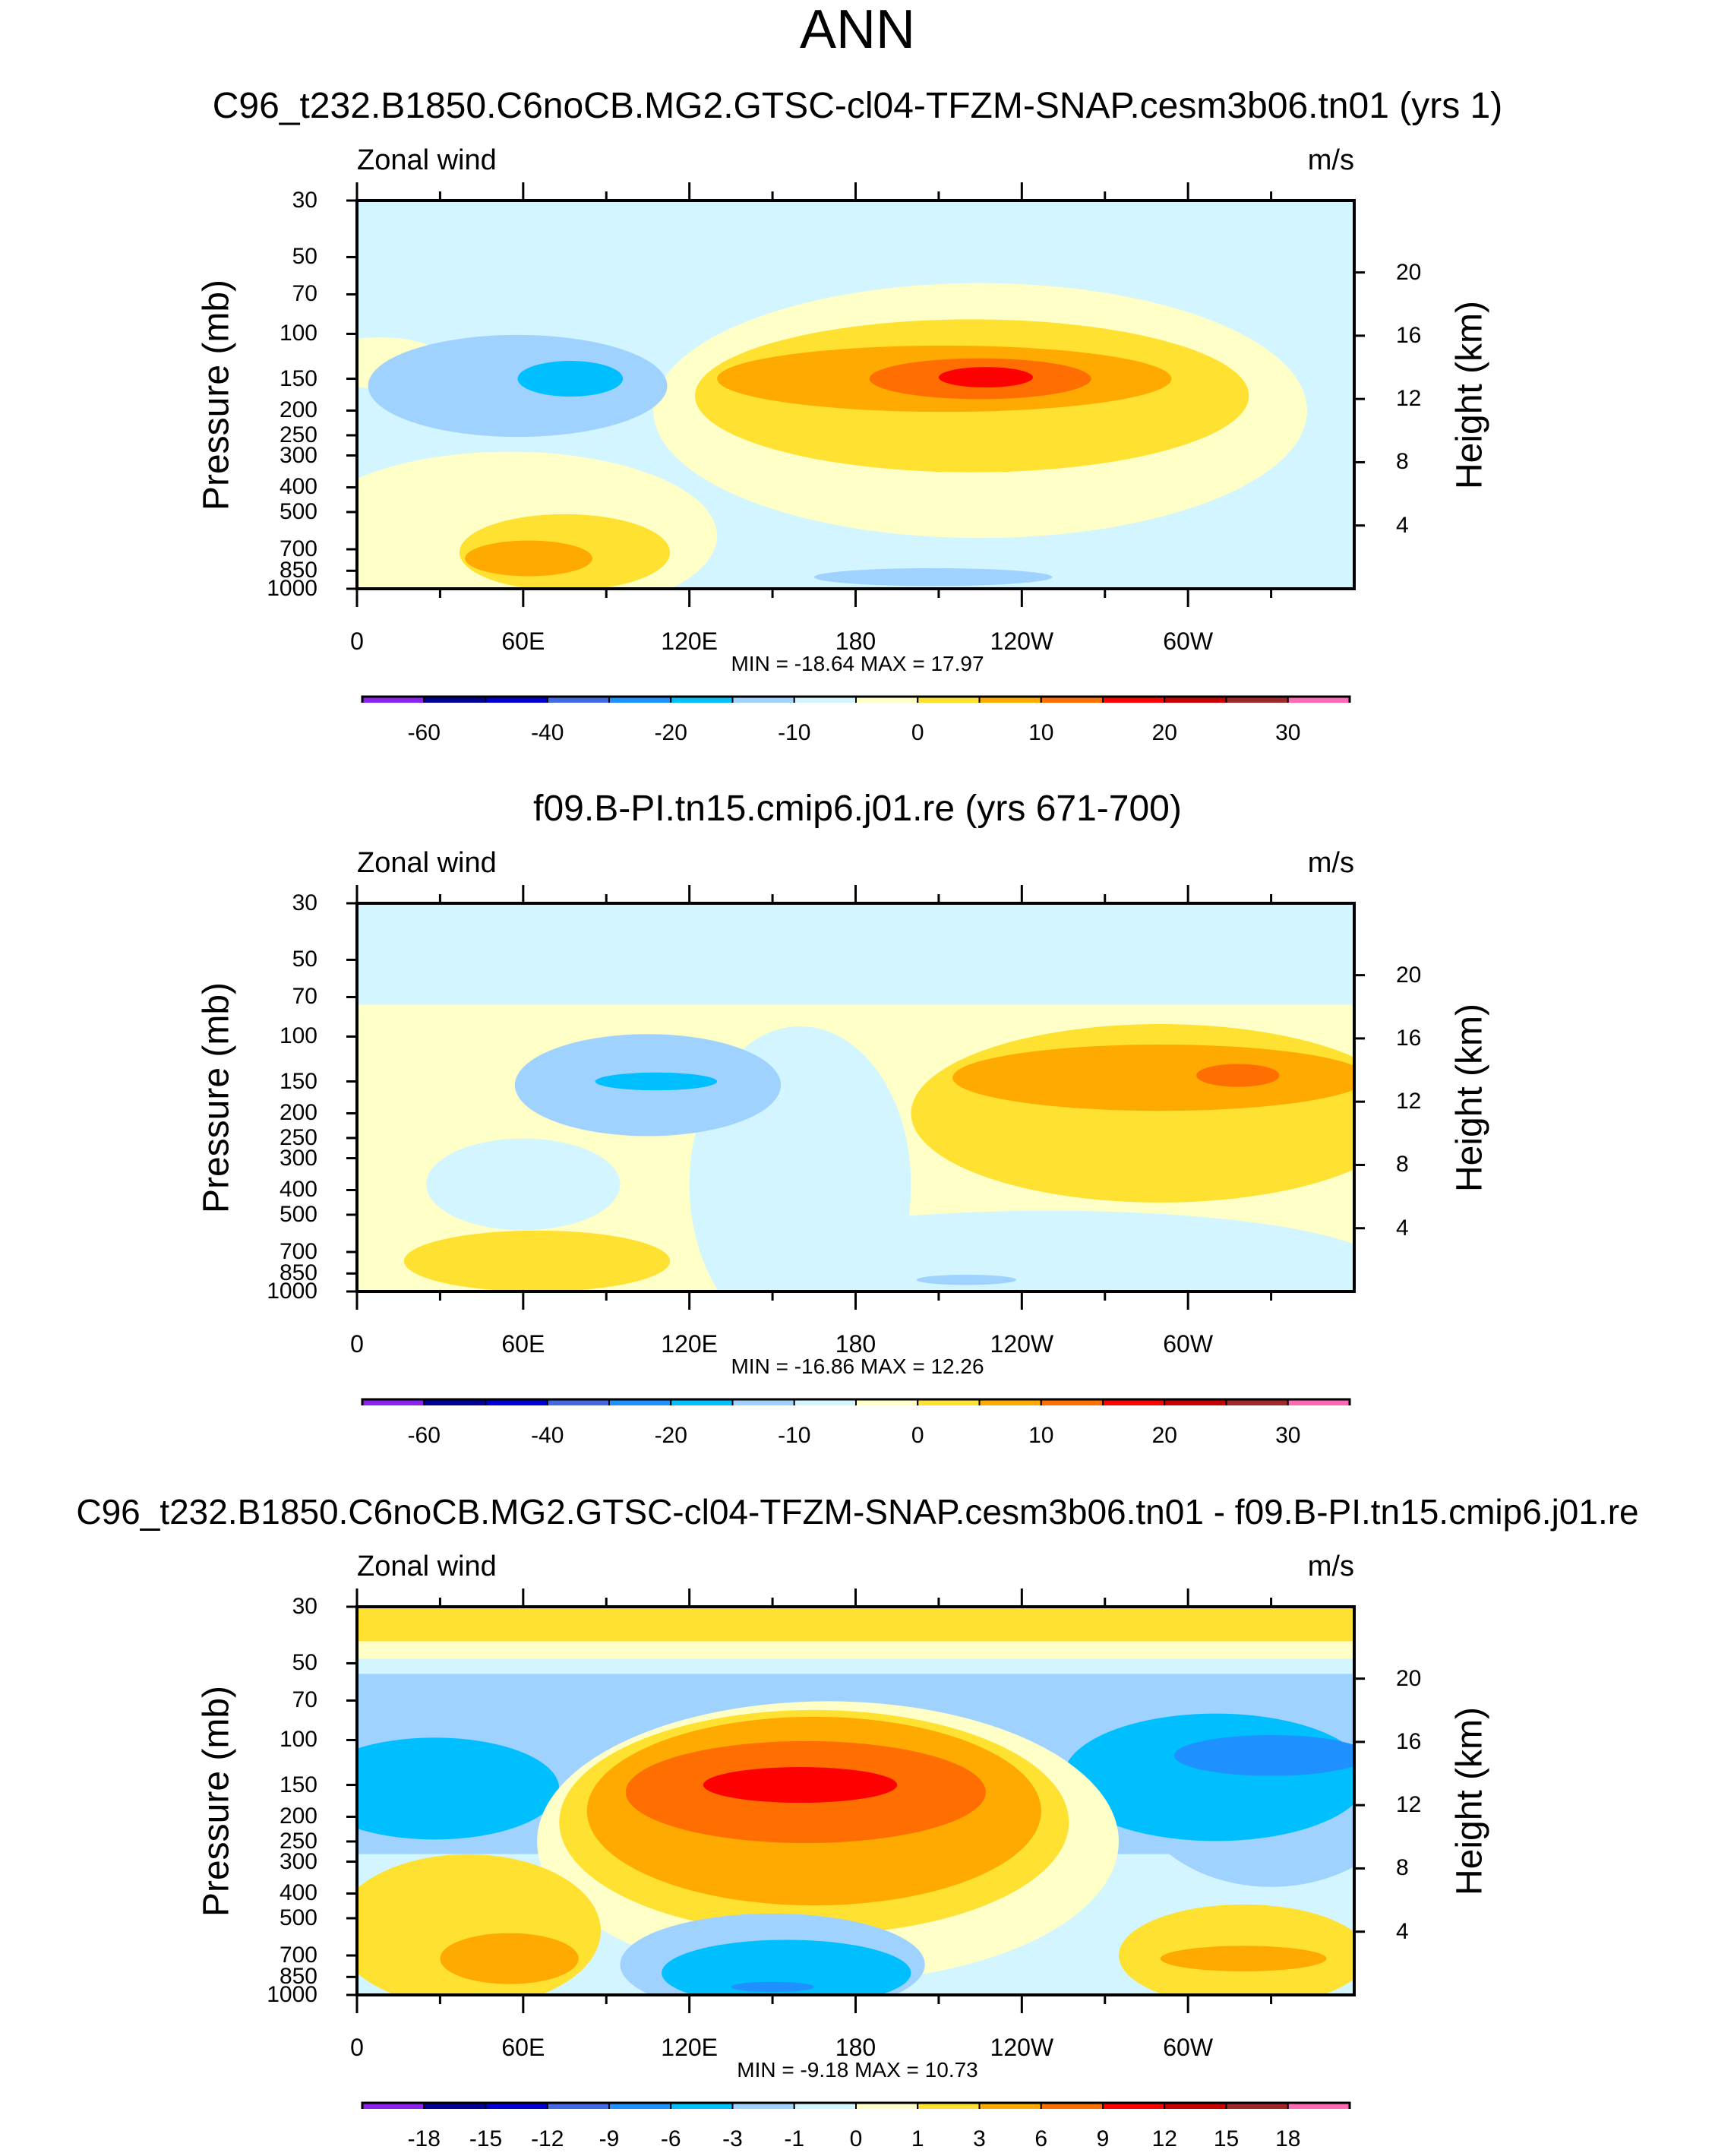  What do you see at coordinates (794, 2138) in the screenshot?
I see `colorbar-label: -1` at bounding box center [794, 2138].